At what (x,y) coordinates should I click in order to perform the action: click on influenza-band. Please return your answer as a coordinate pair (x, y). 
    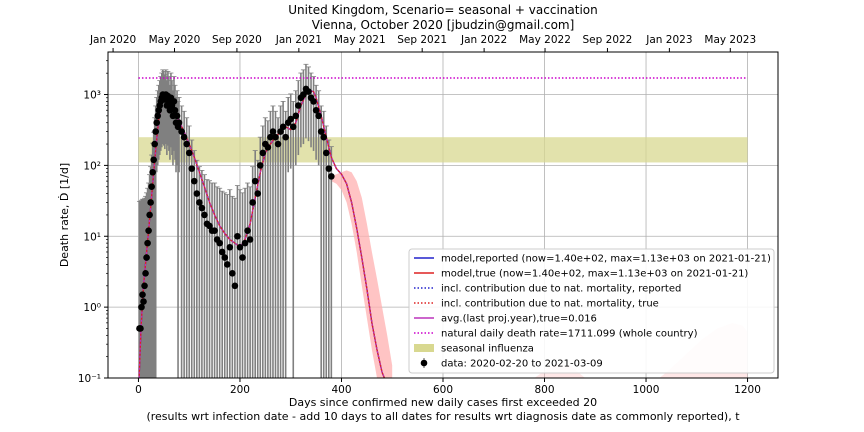
    Looking at the image, I should click on (443, 150).